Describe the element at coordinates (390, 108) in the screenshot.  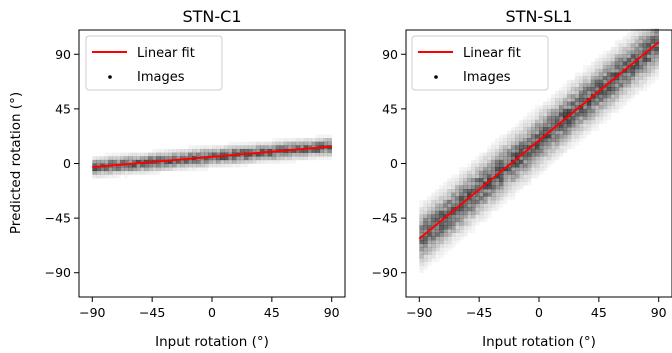
I see `y-tick-label: 45` at that location.